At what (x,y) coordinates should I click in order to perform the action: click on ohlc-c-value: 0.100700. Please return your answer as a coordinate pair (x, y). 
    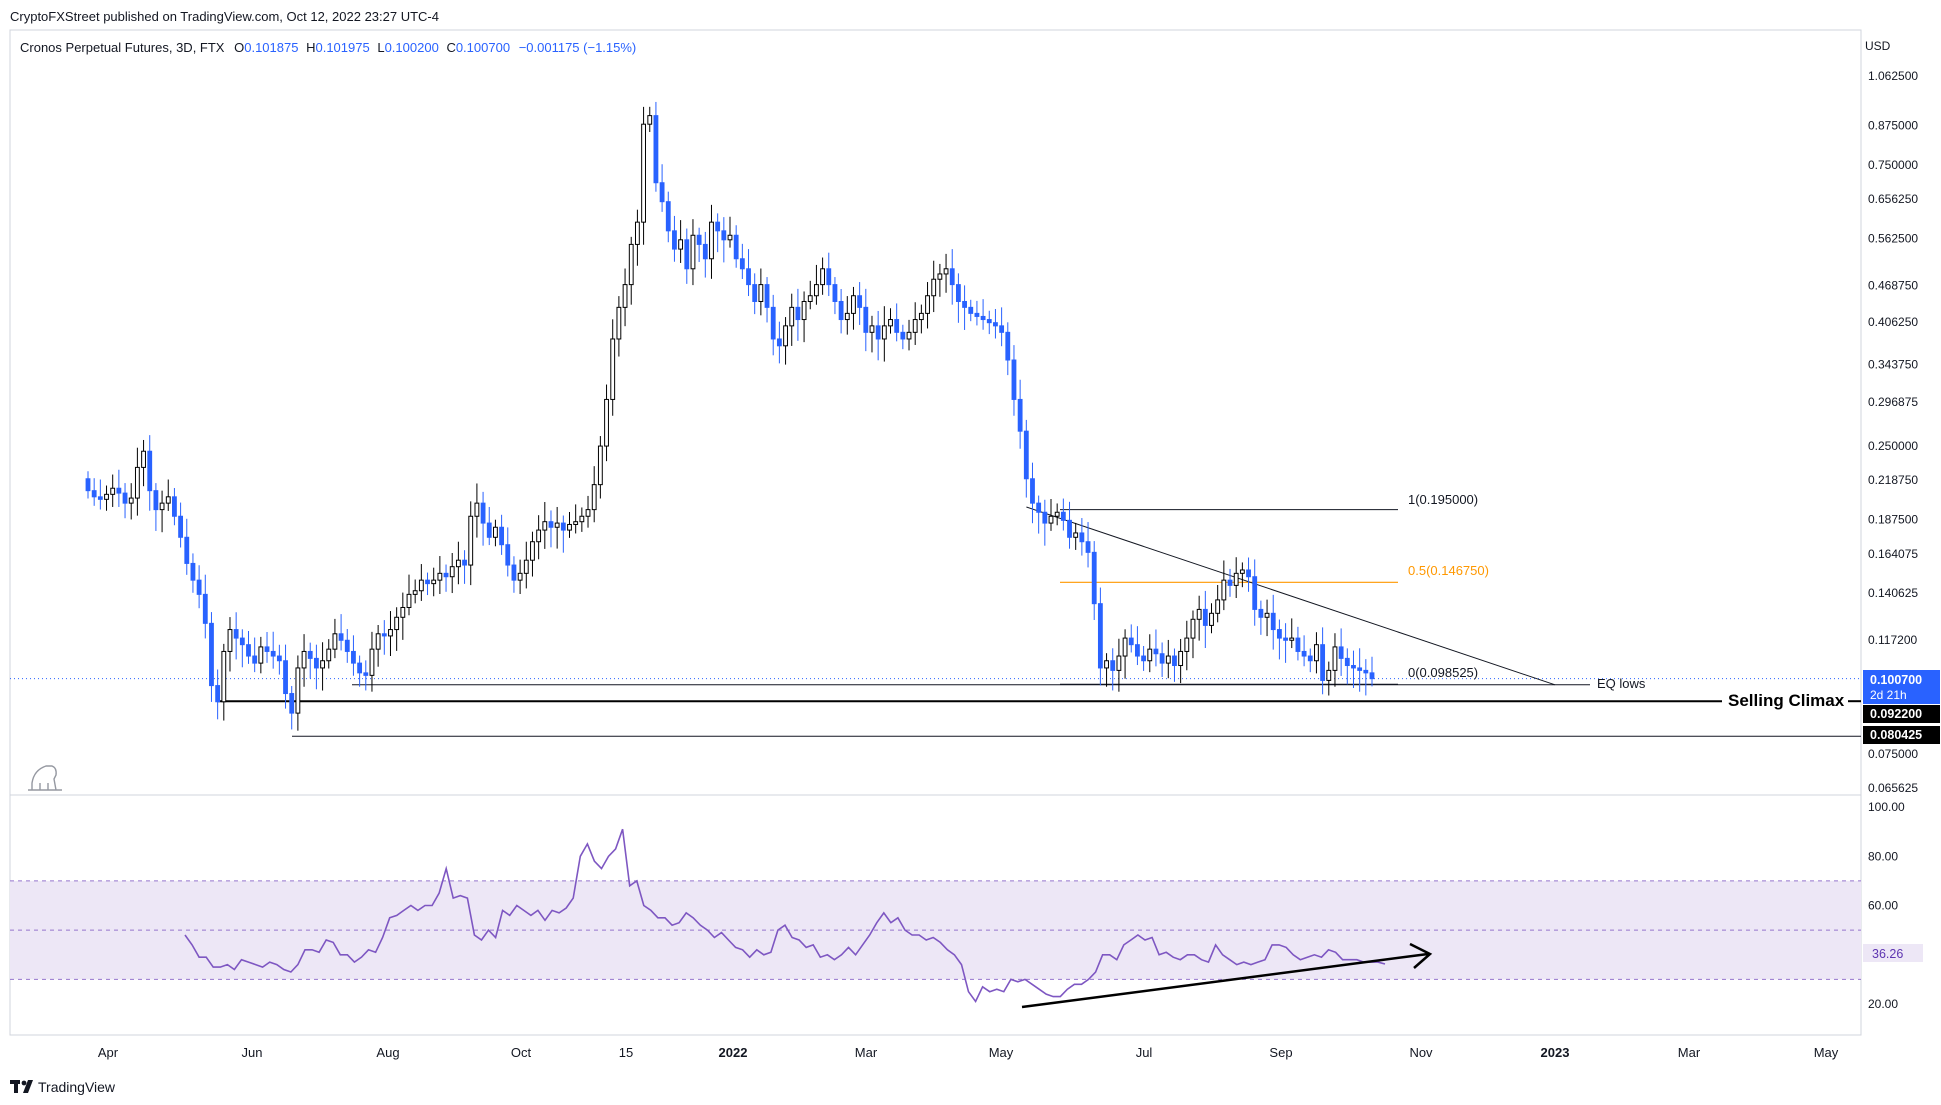
    Looking at the image, I should click on (483, 47).